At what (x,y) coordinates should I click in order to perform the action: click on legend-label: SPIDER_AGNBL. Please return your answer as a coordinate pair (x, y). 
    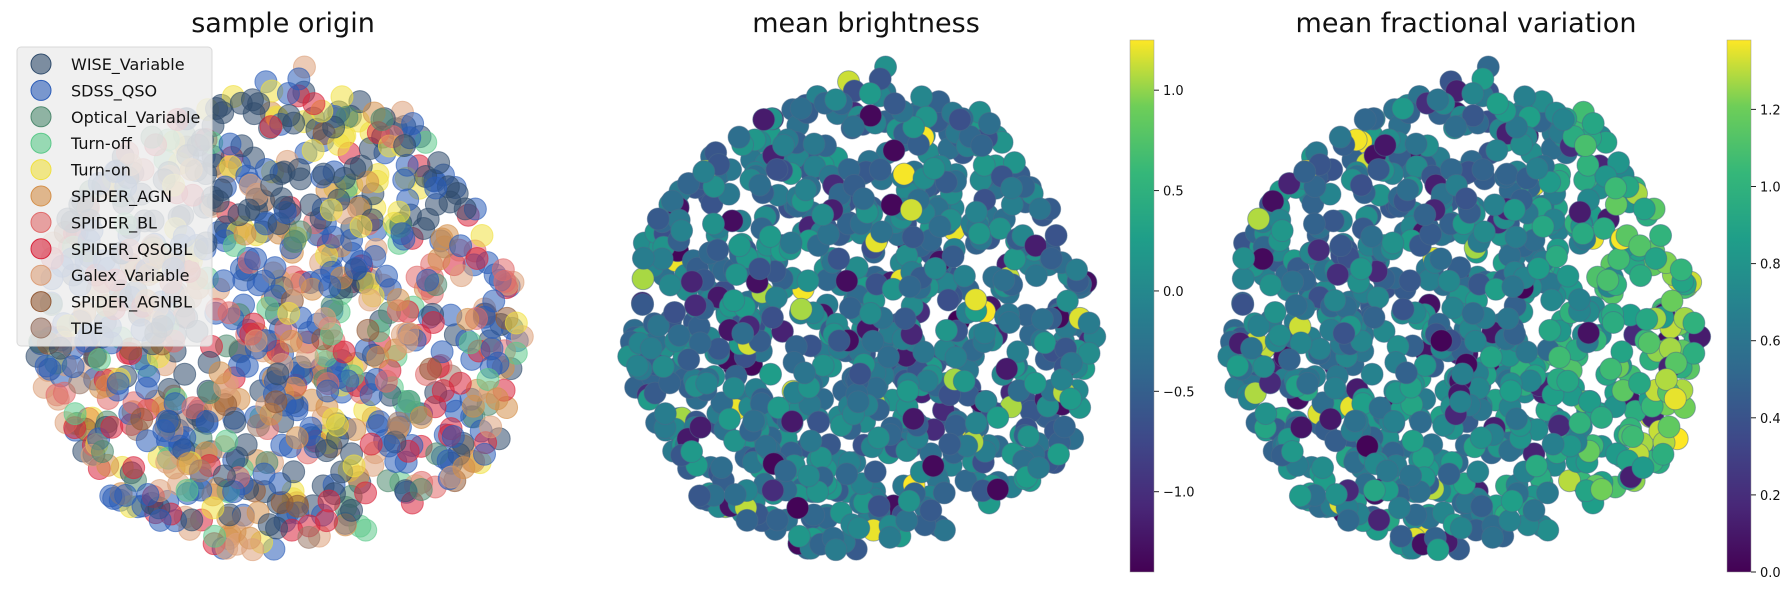
    Looking at the image, I should click on (131, 303).